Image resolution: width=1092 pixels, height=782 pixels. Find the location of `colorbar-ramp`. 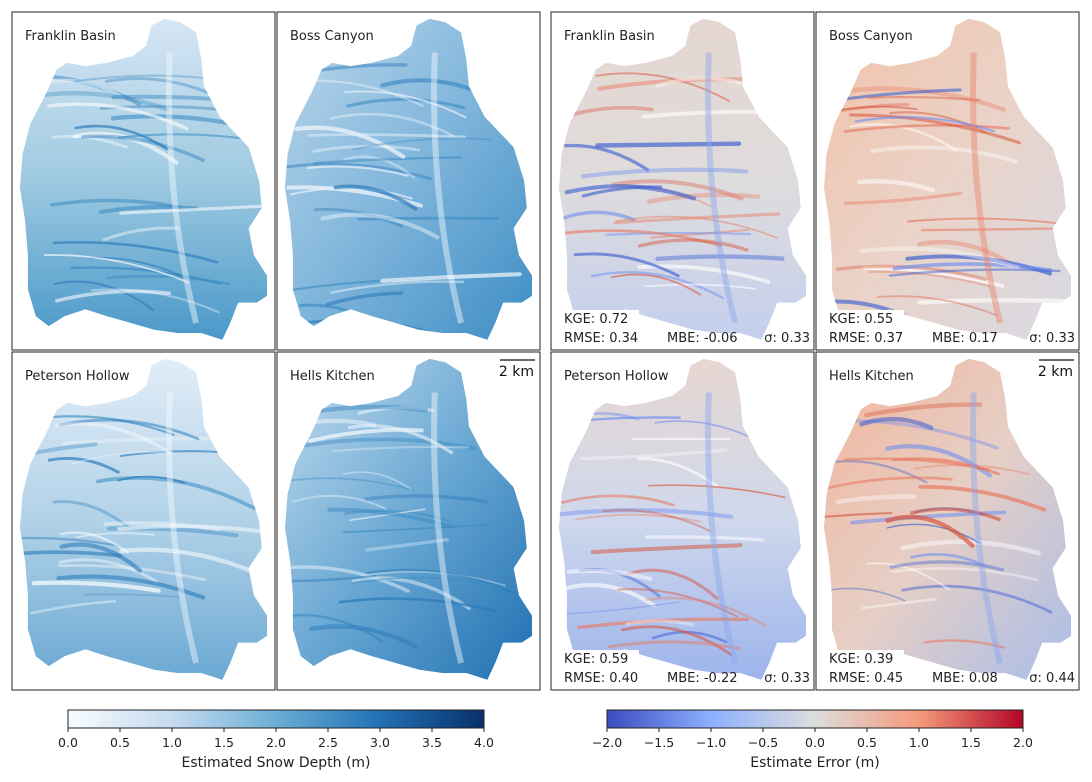

colorbar-ramp is located at coordinates (815, 719).